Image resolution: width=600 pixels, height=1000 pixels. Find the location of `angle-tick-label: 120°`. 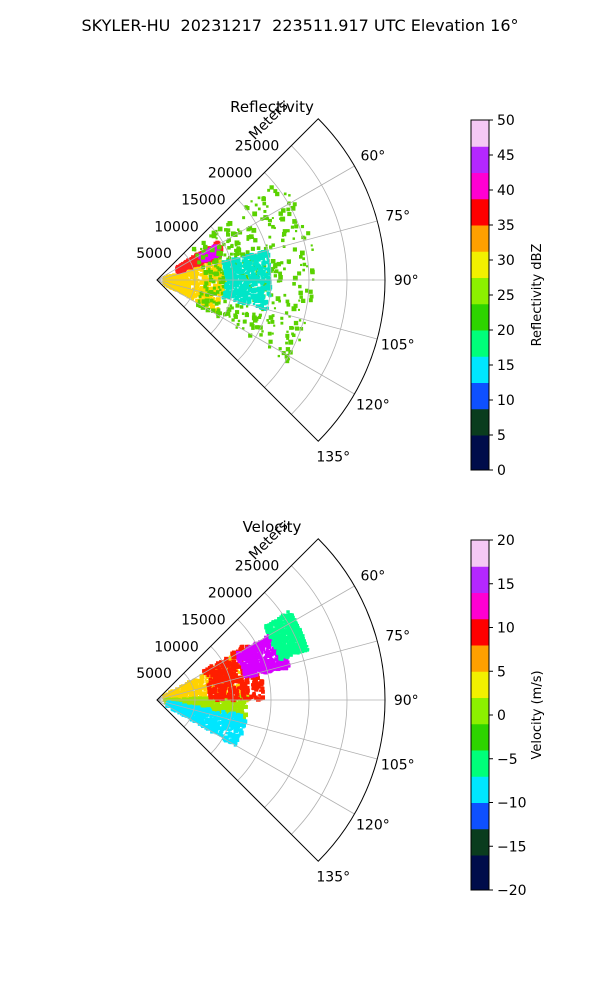

angle-tick-label: 120° is located at coordinates (373, 406).